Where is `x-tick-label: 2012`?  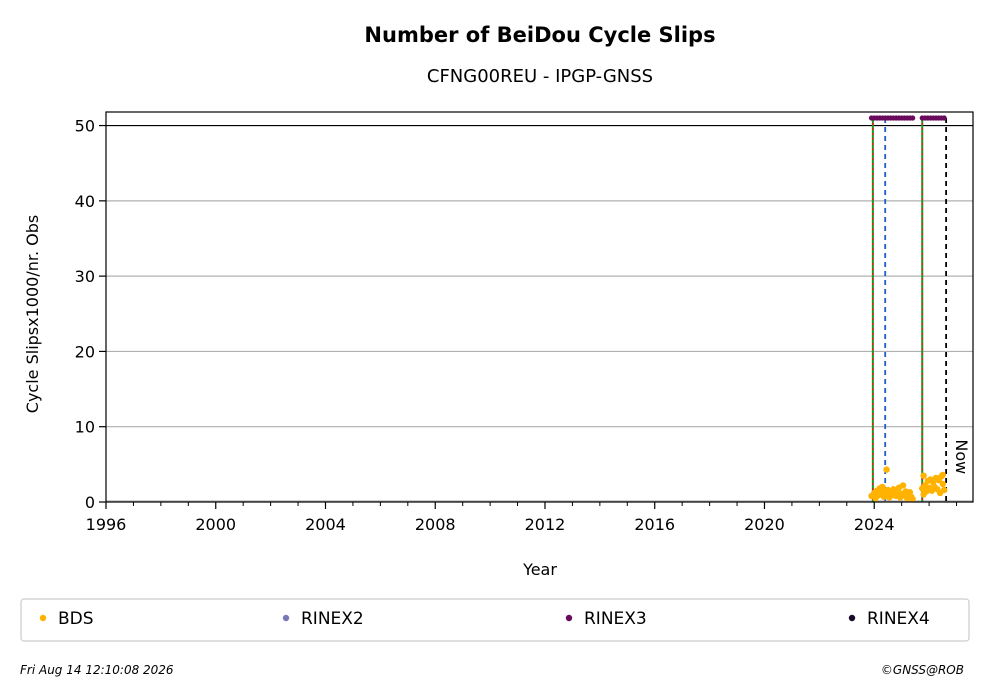
x-tick-label: 2012 is located at coordinates (545, 524).